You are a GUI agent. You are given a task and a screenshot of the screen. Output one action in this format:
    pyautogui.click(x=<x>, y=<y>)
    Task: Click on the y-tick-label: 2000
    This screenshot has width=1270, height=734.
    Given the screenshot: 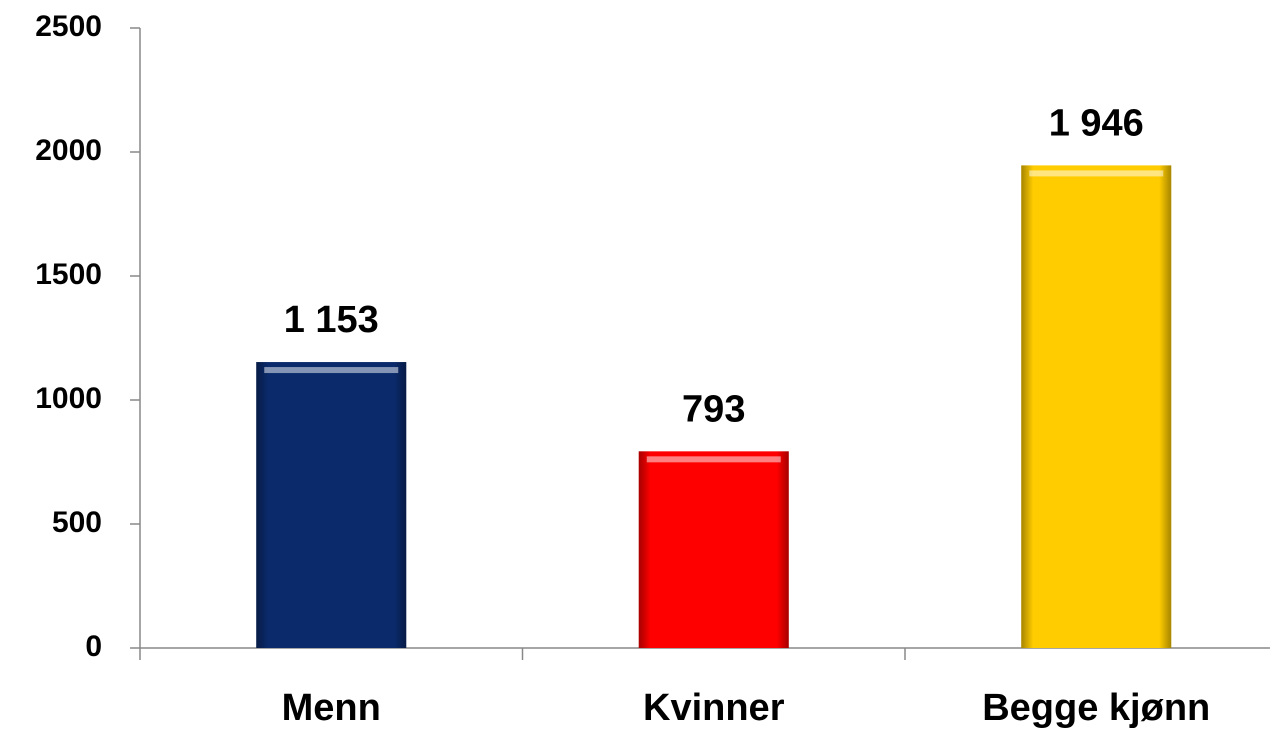 What is the action you would take?
    pyautogui.click(x=68, y=150)
    